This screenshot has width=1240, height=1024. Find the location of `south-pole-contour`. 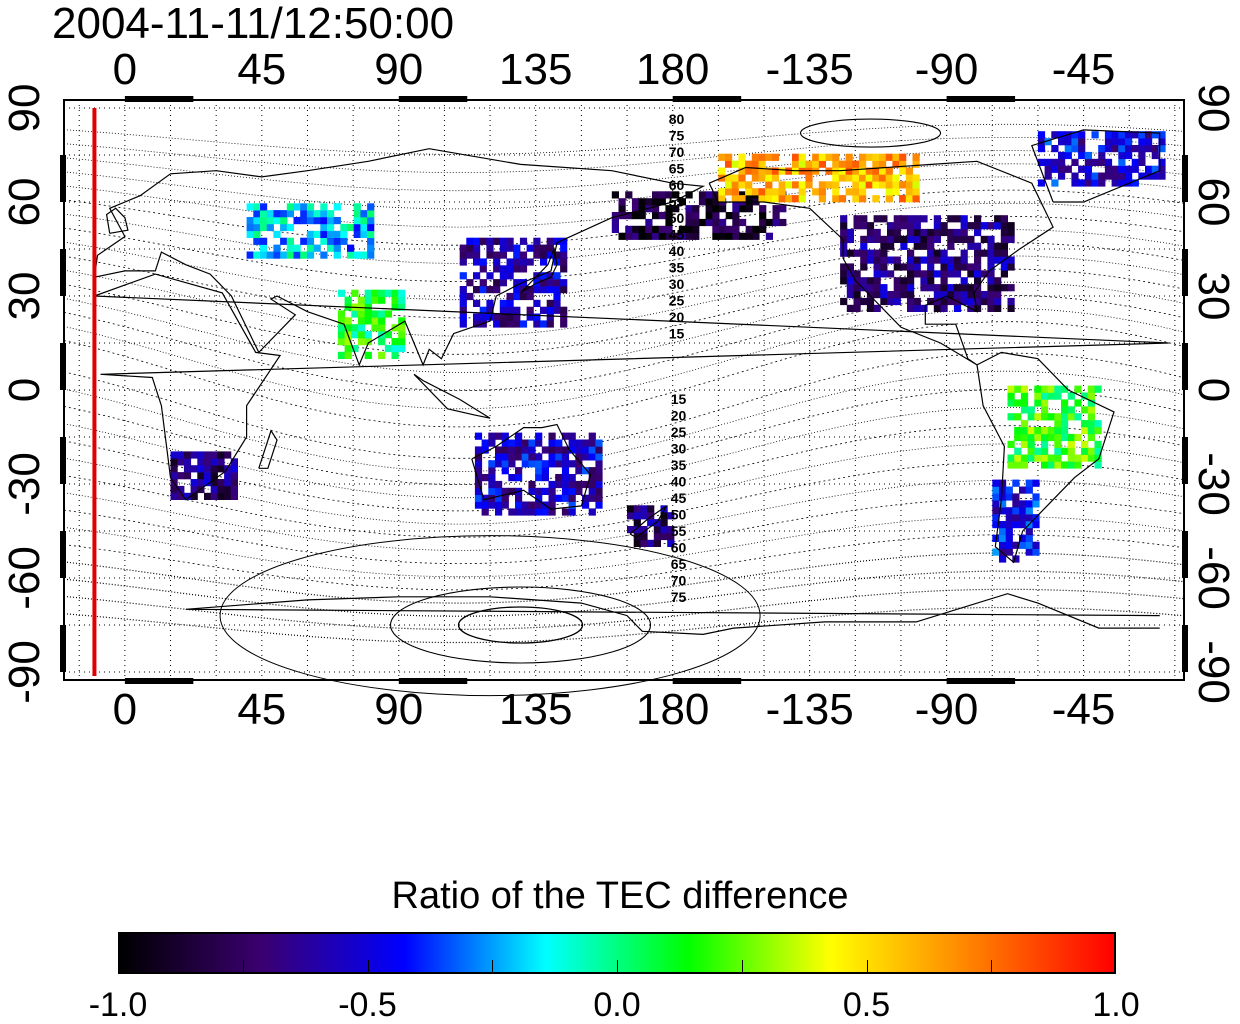

south-pole-contour is located at coordinates (520, 625).